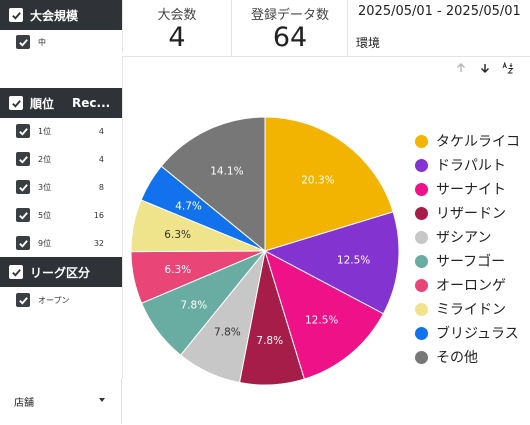 This screenshot has height=425, width=530. What do you see at coordinates (45, 215) in the screenshot?
I see `filter-item-label: 5位` at bounding box center [45, 215].